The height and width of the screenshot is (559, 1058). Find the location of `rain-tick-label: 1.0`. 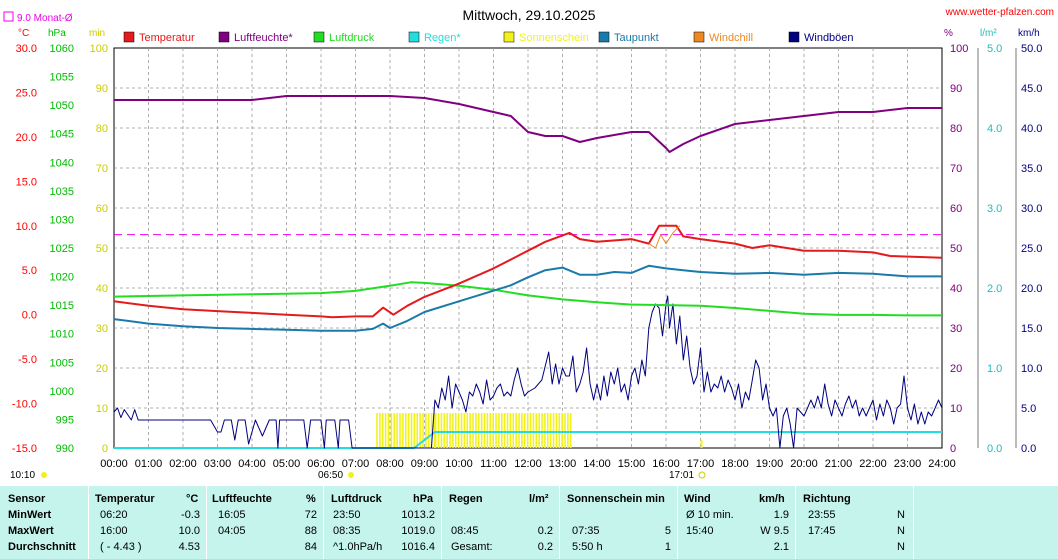

rain-tick-label: 1.0 is located at coordinates (994, 369).